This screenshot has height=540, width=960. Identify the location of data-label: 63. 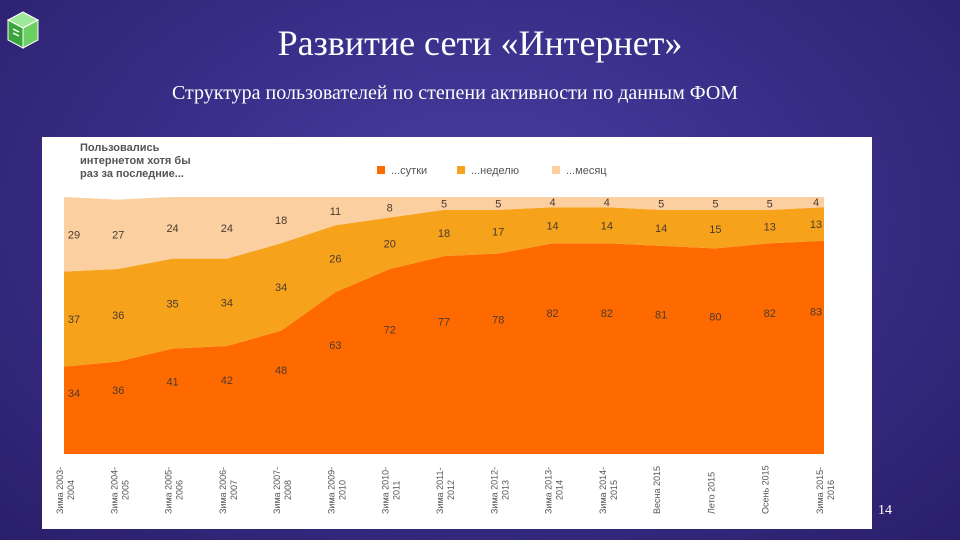
(335, 346).